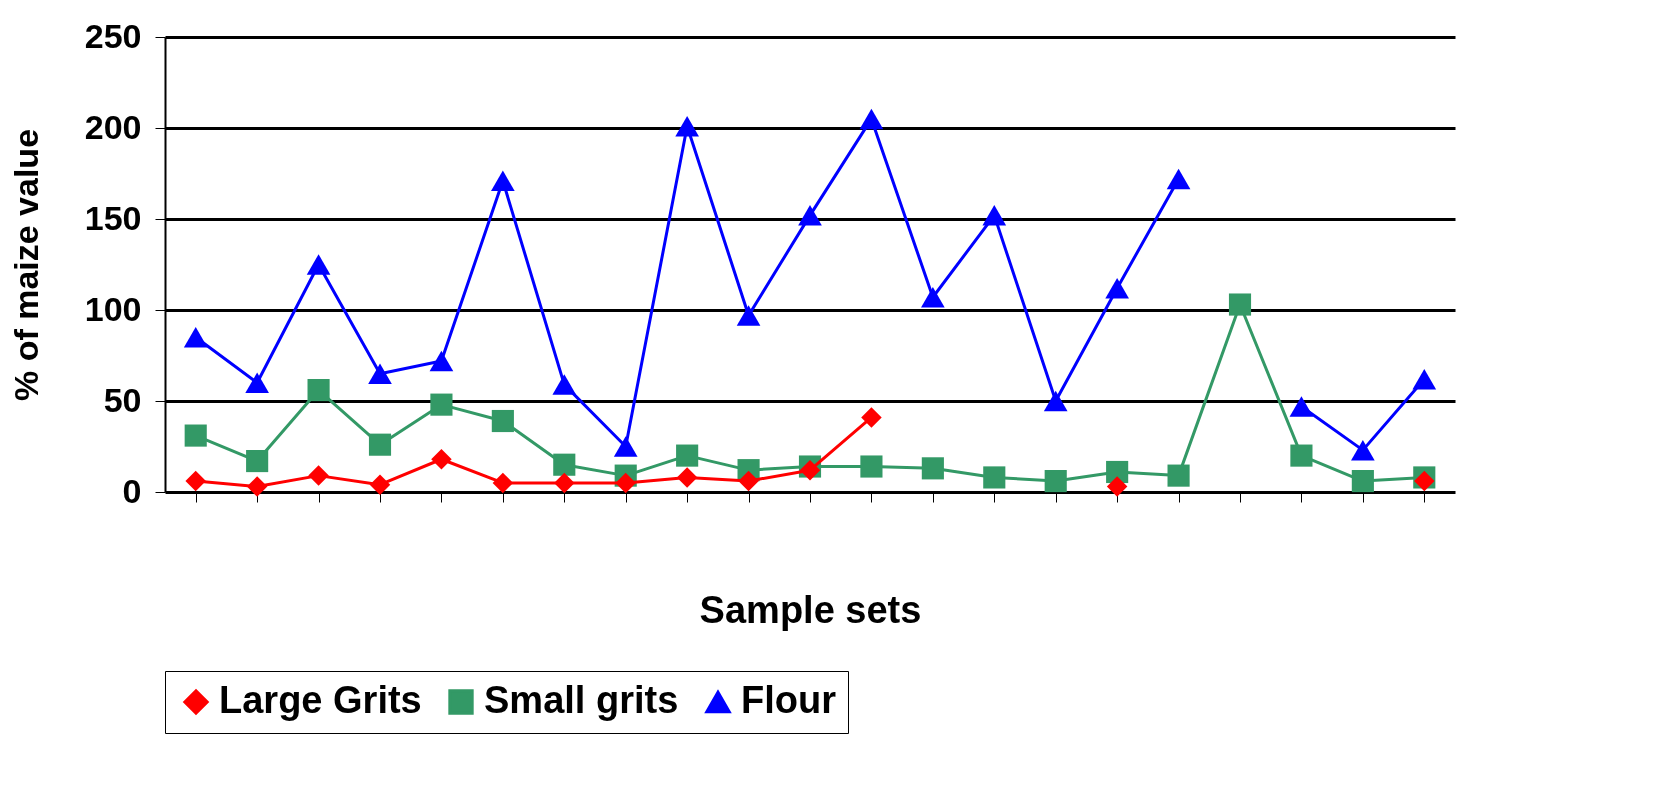 Image resolution: width=1663 pixels, height=798 pixels. I want to click on y-tick-label: 0, so click(132, 490).